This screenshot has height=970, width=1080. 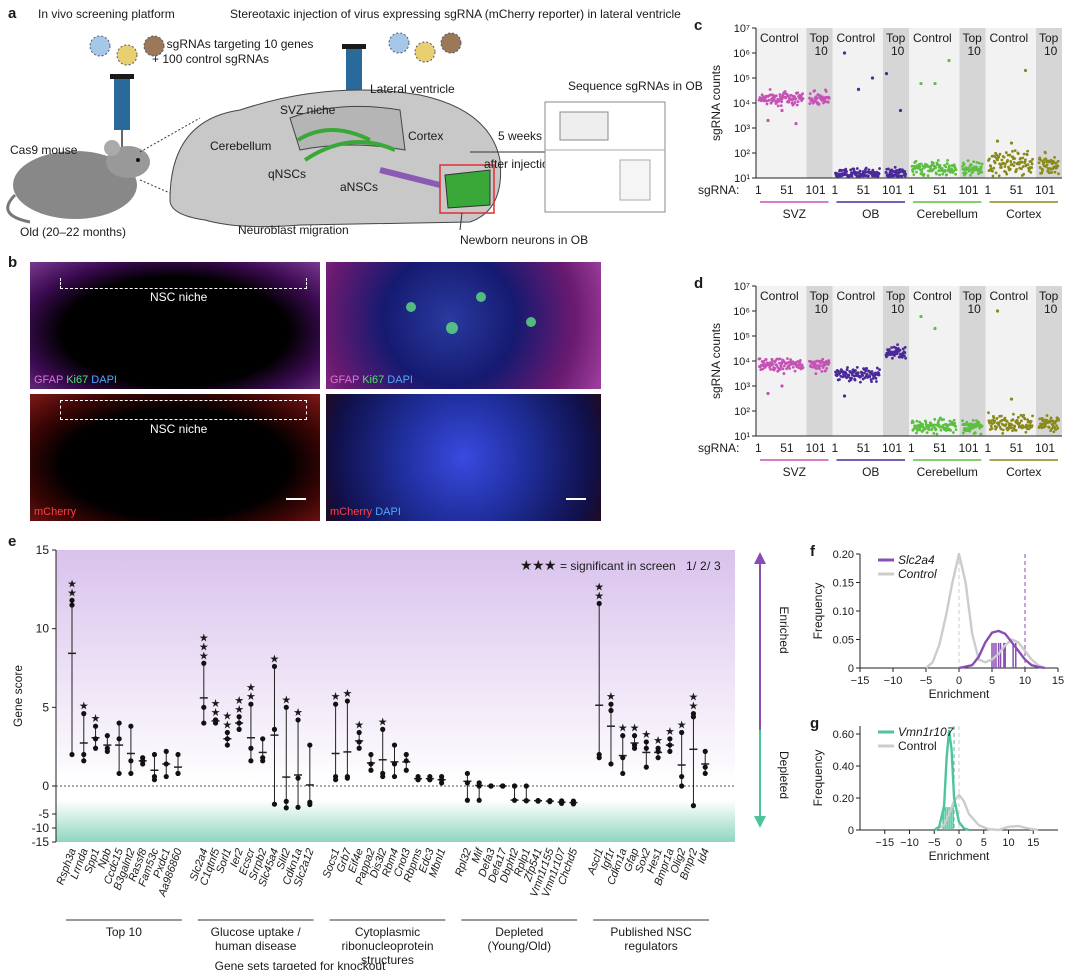 I want to click on y-tick-label: 0.20, so click(x=843, y=799).